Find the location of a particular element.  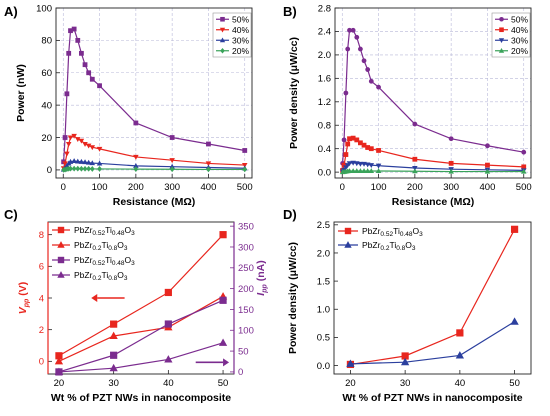

y-tick-label: 1.0 is located at coordinates (323, 310).